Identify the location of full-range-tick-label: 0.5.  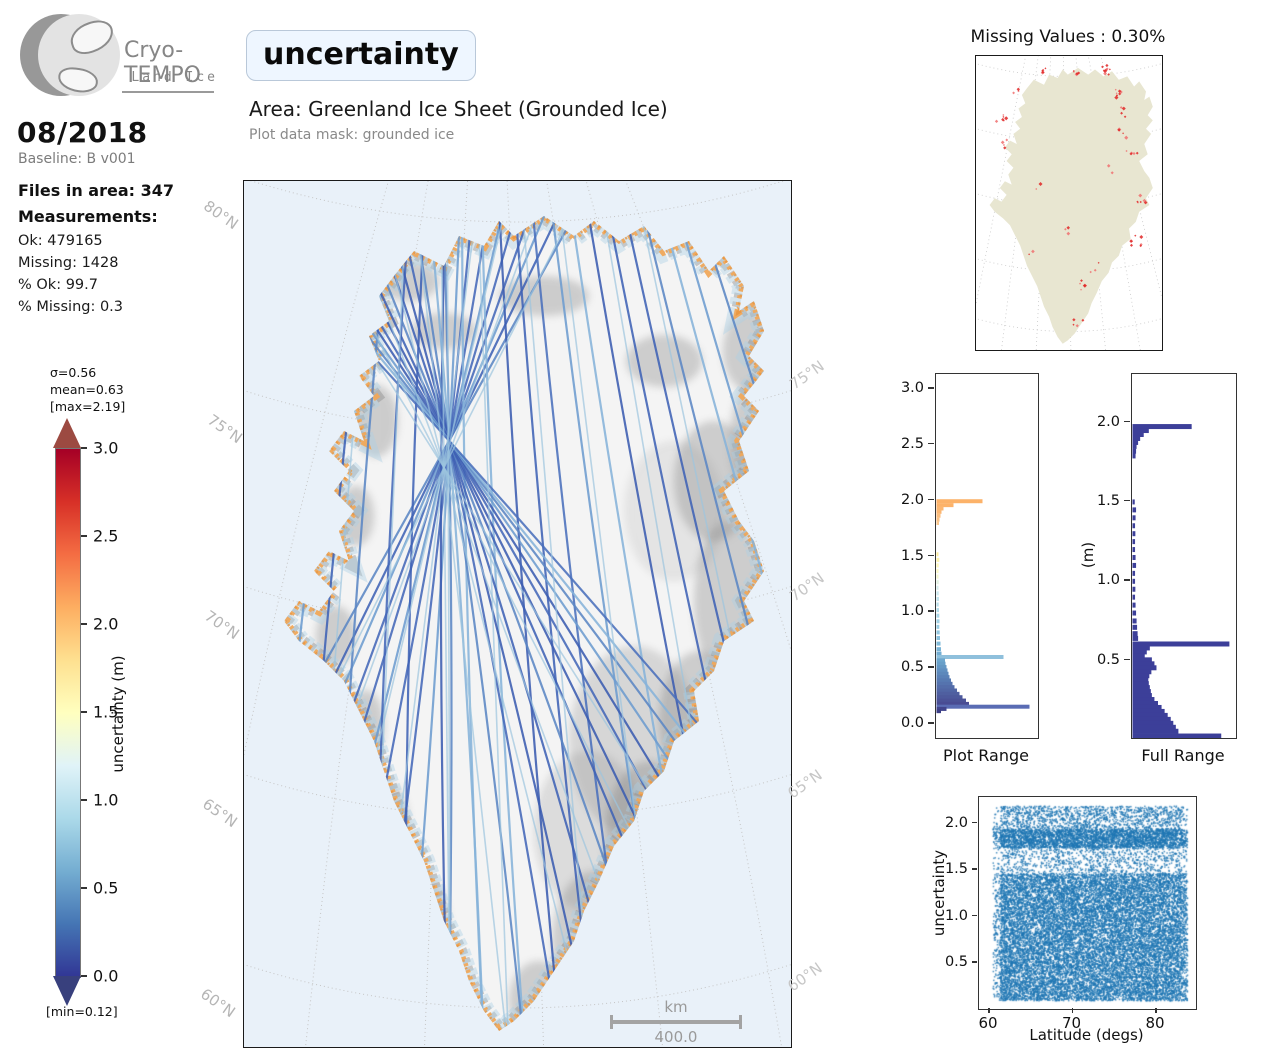
(1108, 659).